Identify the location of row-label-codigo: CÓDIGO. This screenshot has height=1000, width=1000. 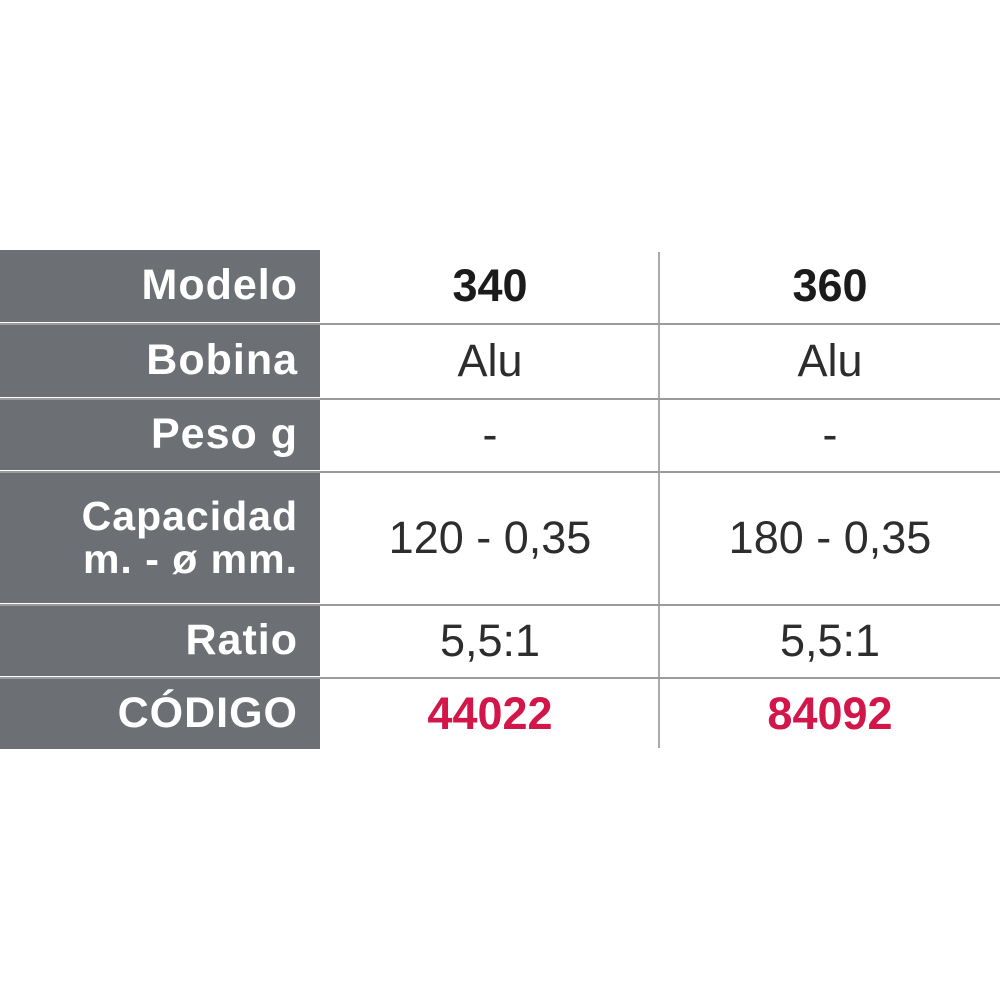
(160, 714).